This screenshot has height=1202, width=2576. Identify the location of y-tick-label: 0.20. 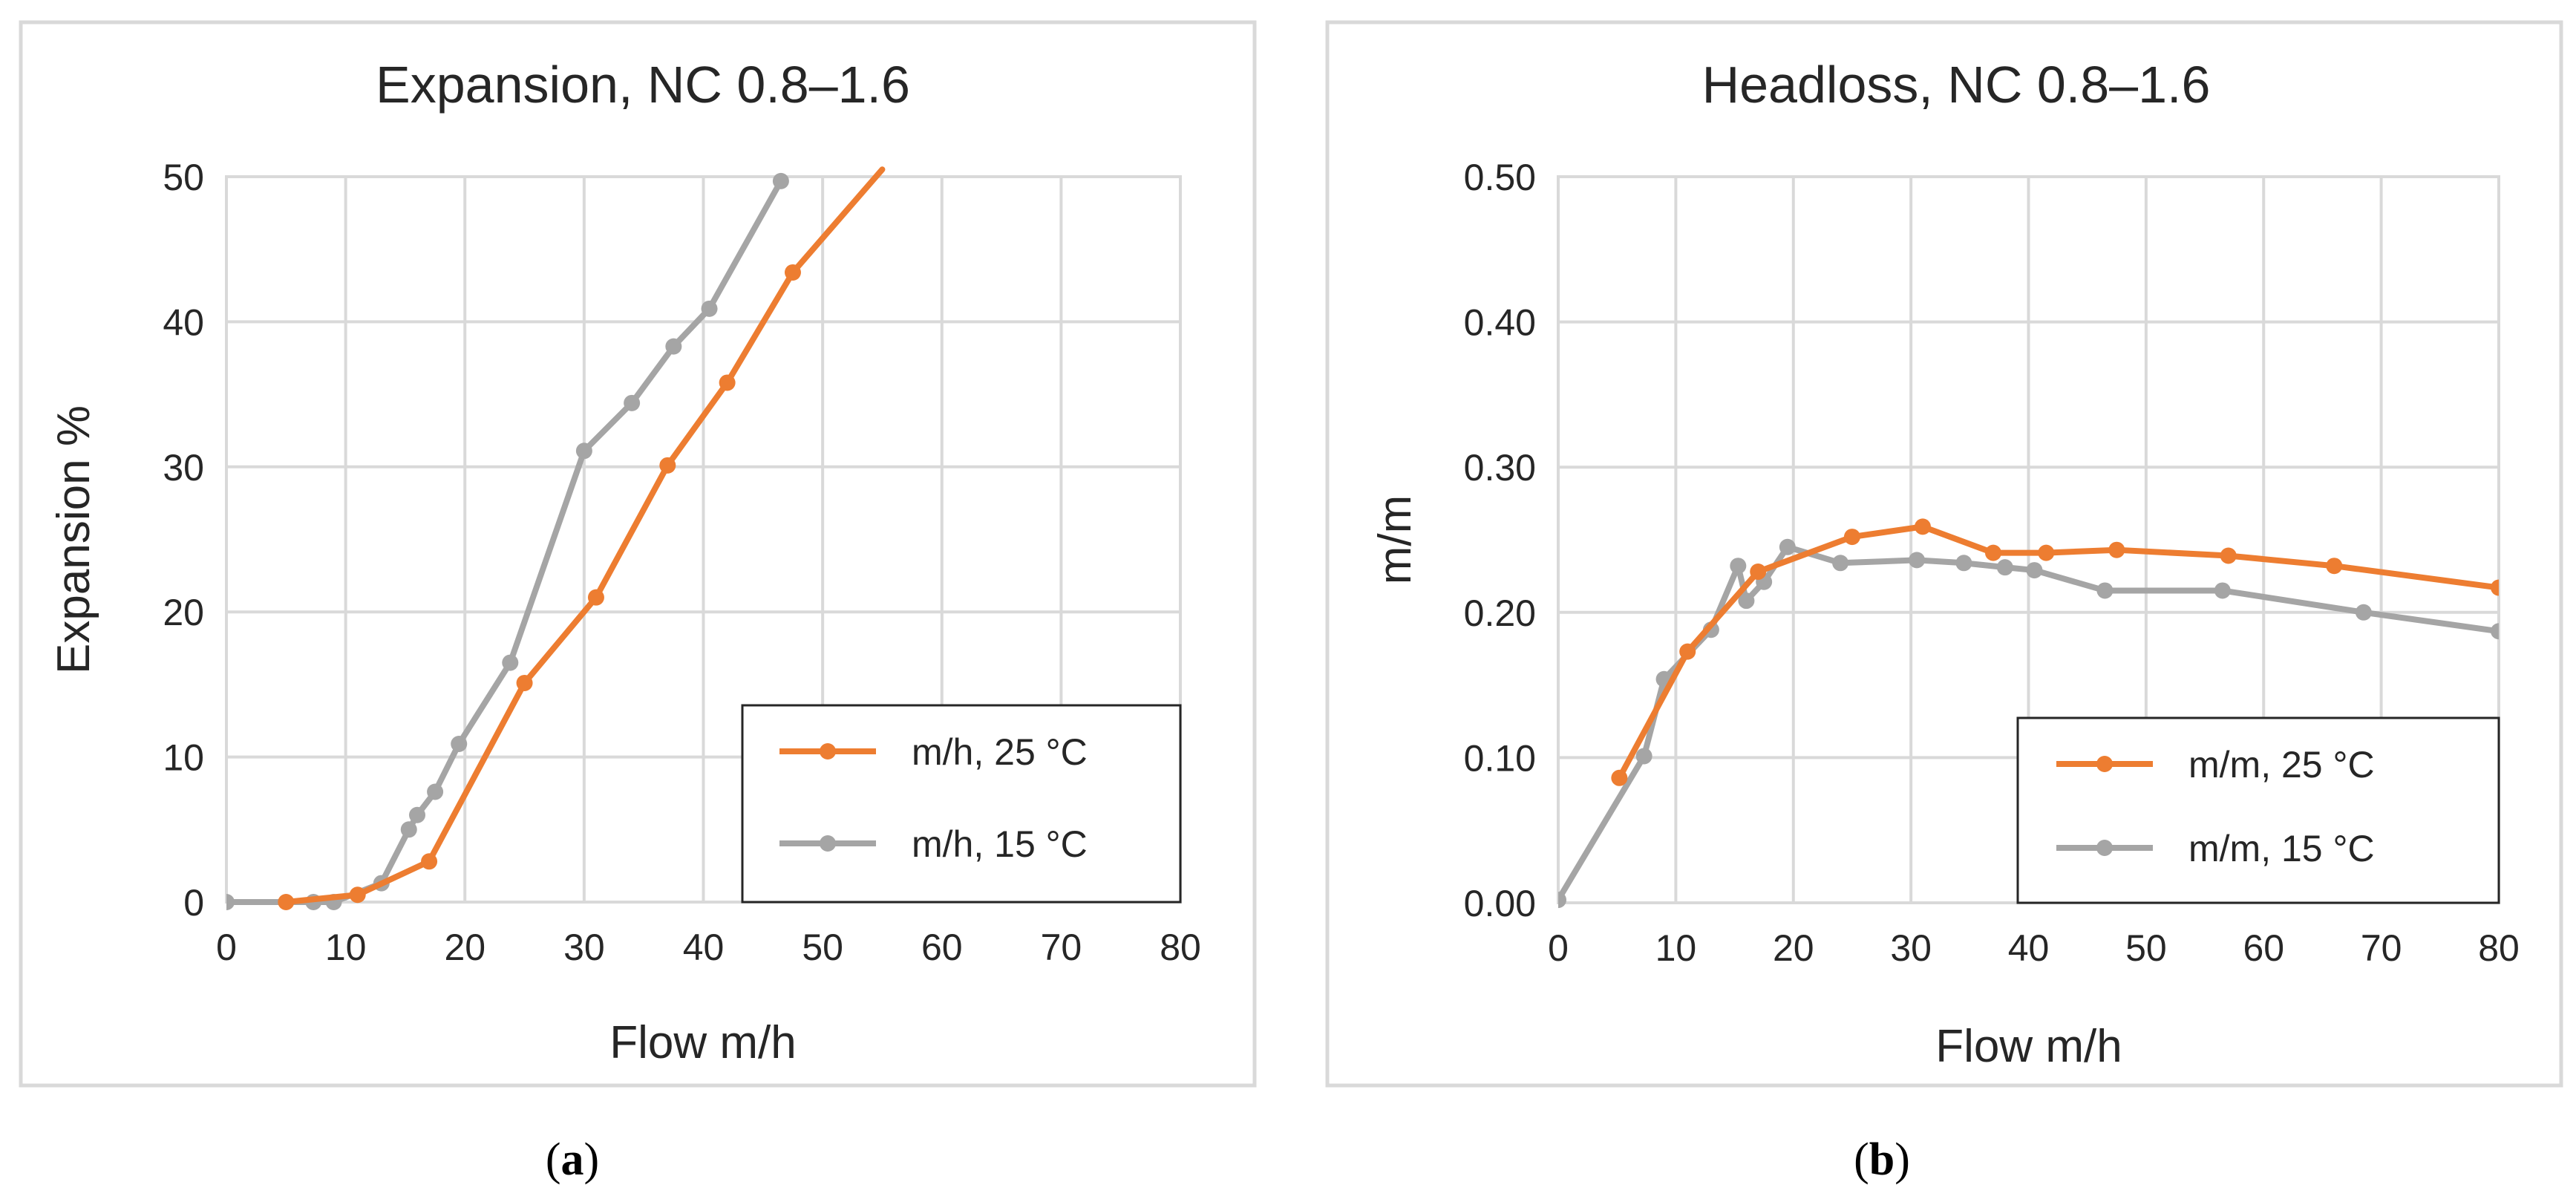
(1500, 613).